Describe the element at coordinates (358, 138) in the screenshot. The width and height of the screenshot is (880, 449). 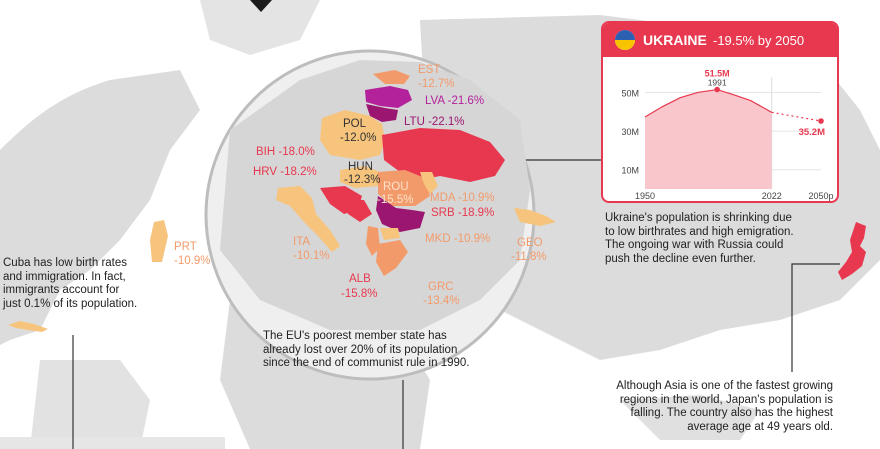
I see `label-pol-value: -12.0%` at that location.